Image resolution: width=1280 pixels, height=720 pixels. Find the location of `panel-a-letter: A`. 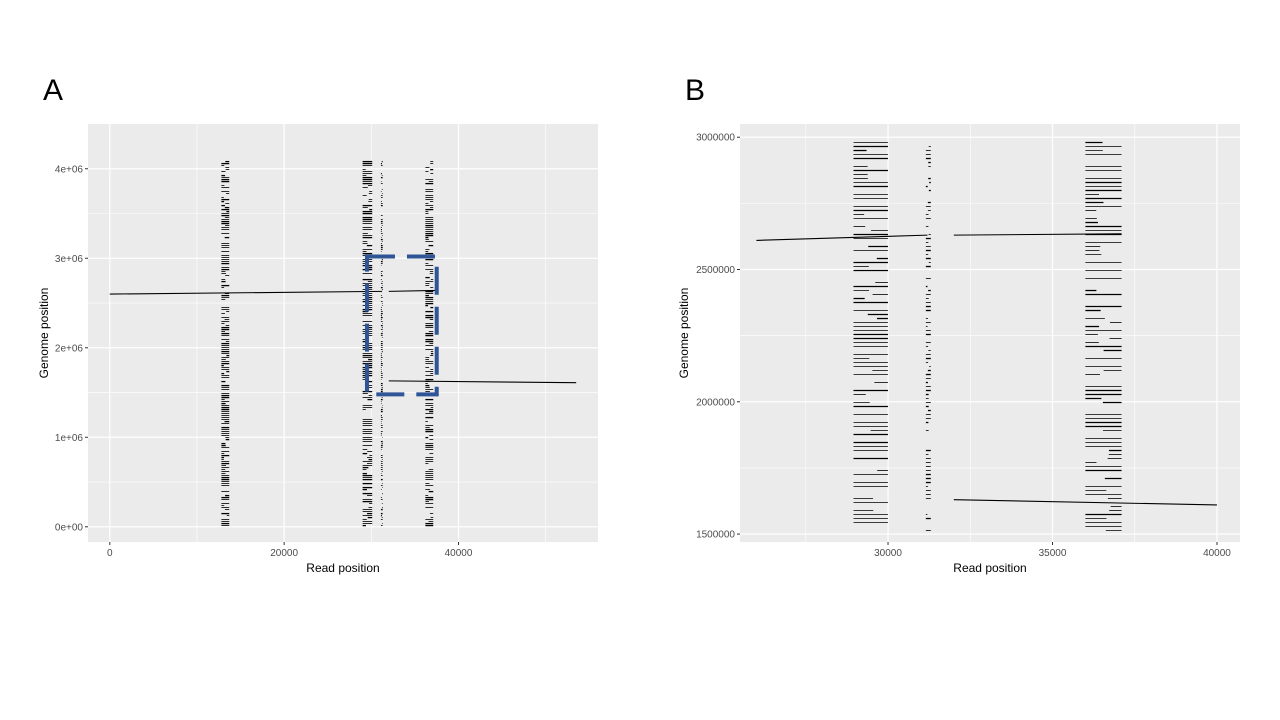

panel-a-letter: A is located at coordinates (53, 90).